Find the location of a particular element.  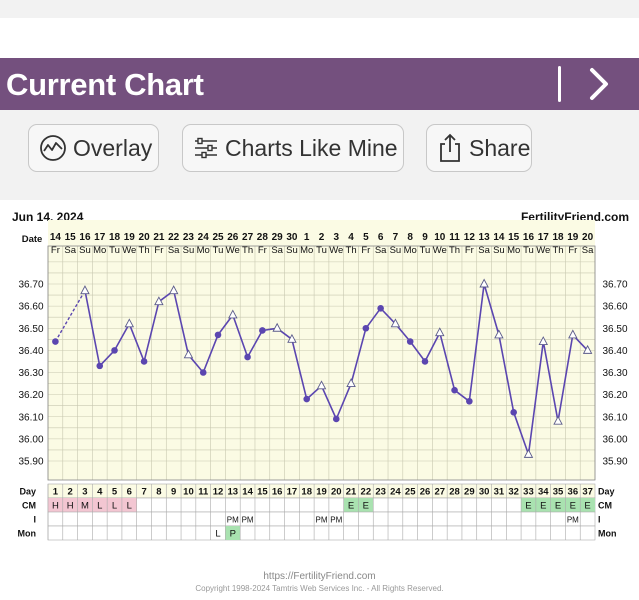

date-tick-label: 14 is located at coordinates (499, 237).